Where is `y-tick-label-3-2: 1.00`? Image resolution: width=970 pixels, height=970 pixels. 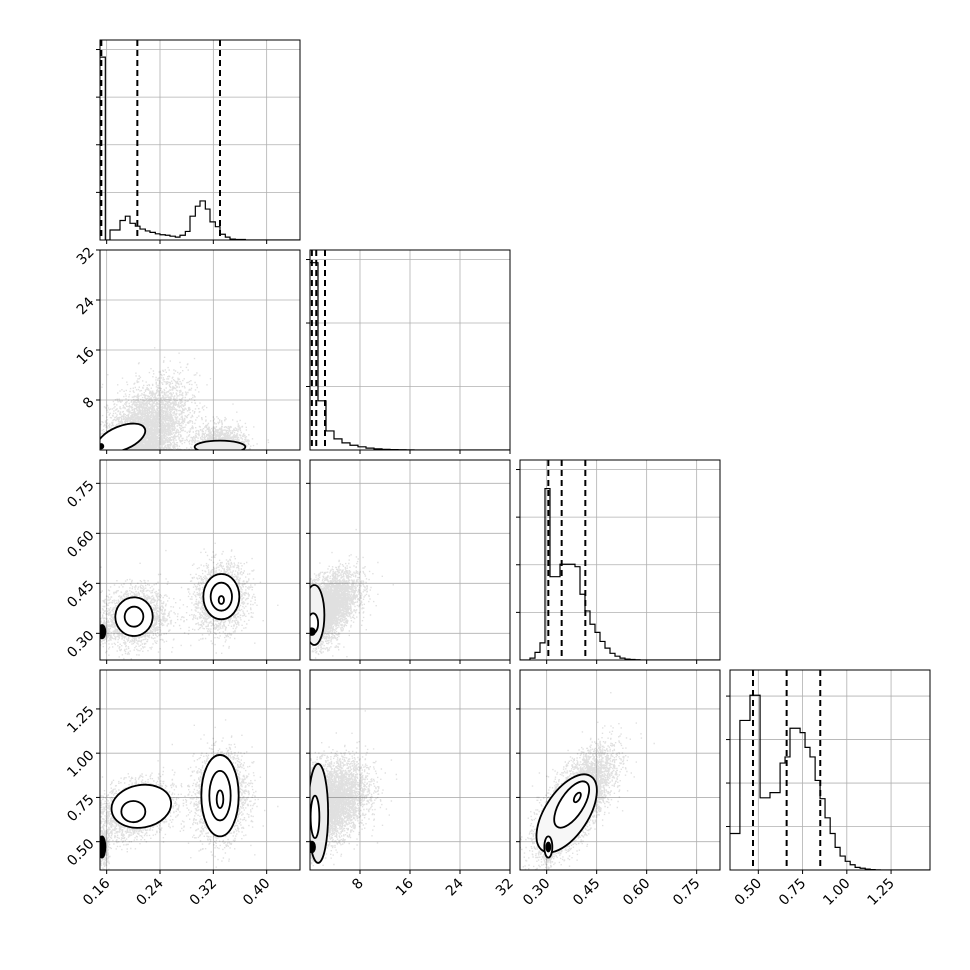 y-tick-label-3-2: 1.00 is located at coordinates (80, 764).